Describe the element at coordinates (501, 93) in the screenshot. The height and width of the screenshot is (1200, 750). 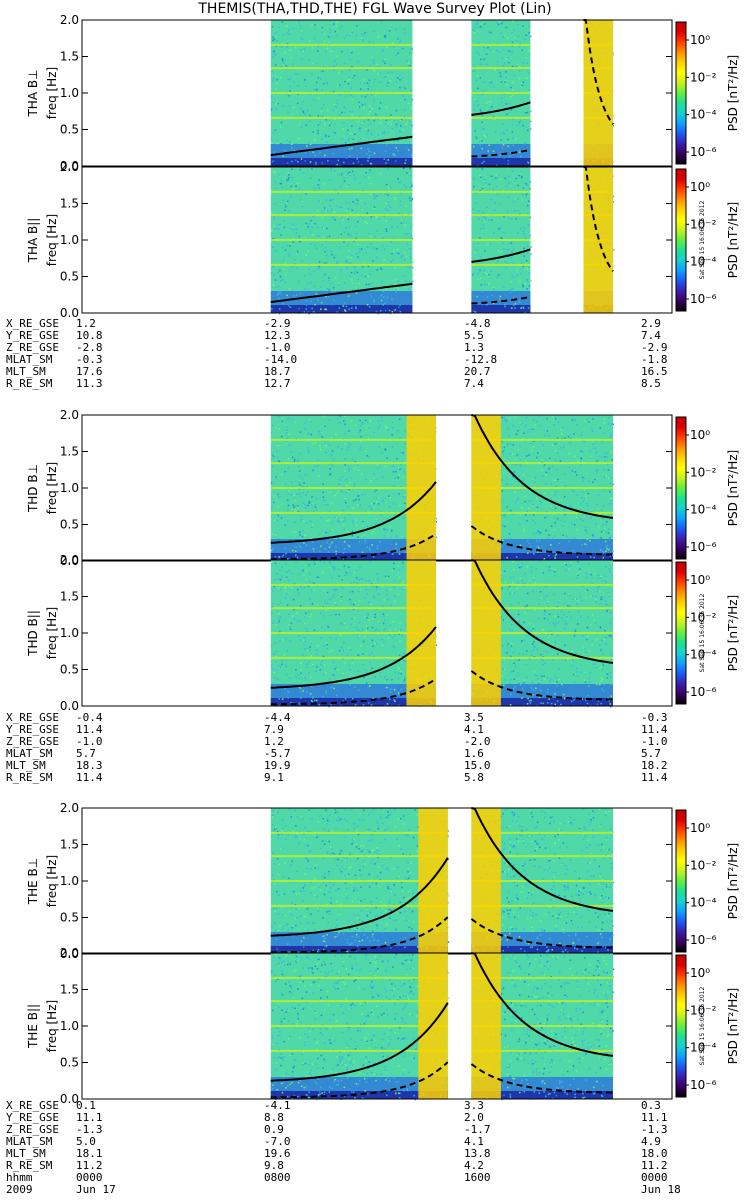
I see `spectrogram-block` at that location.